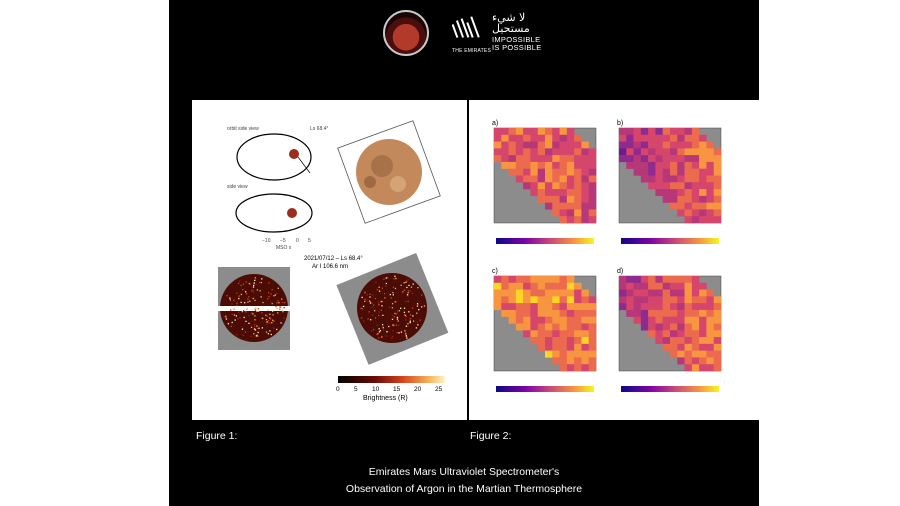 The height and width of the screenshot is (506, 900). Describe the element at coordinates (544, 182) in the screenshot. I see `heatmap-panel-1: a)` at that location.